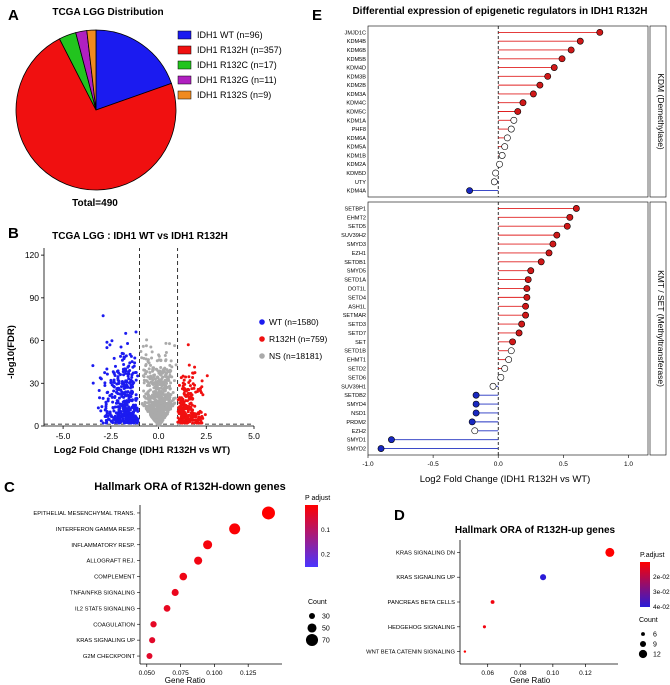  I want to click on panel-letter-a: A, so click(13, 15).